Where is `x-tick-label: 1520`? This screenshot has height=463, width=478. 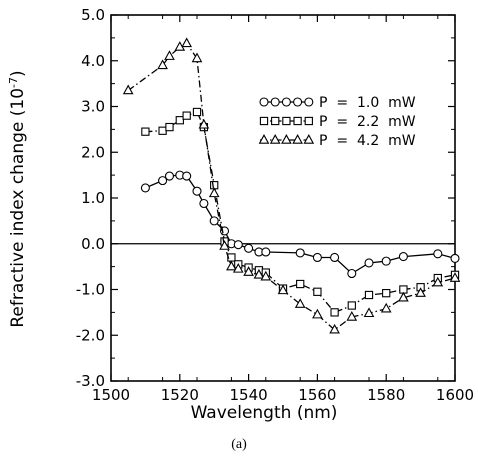
x-tick-label: 1520 is located at coordinates (180, 395).